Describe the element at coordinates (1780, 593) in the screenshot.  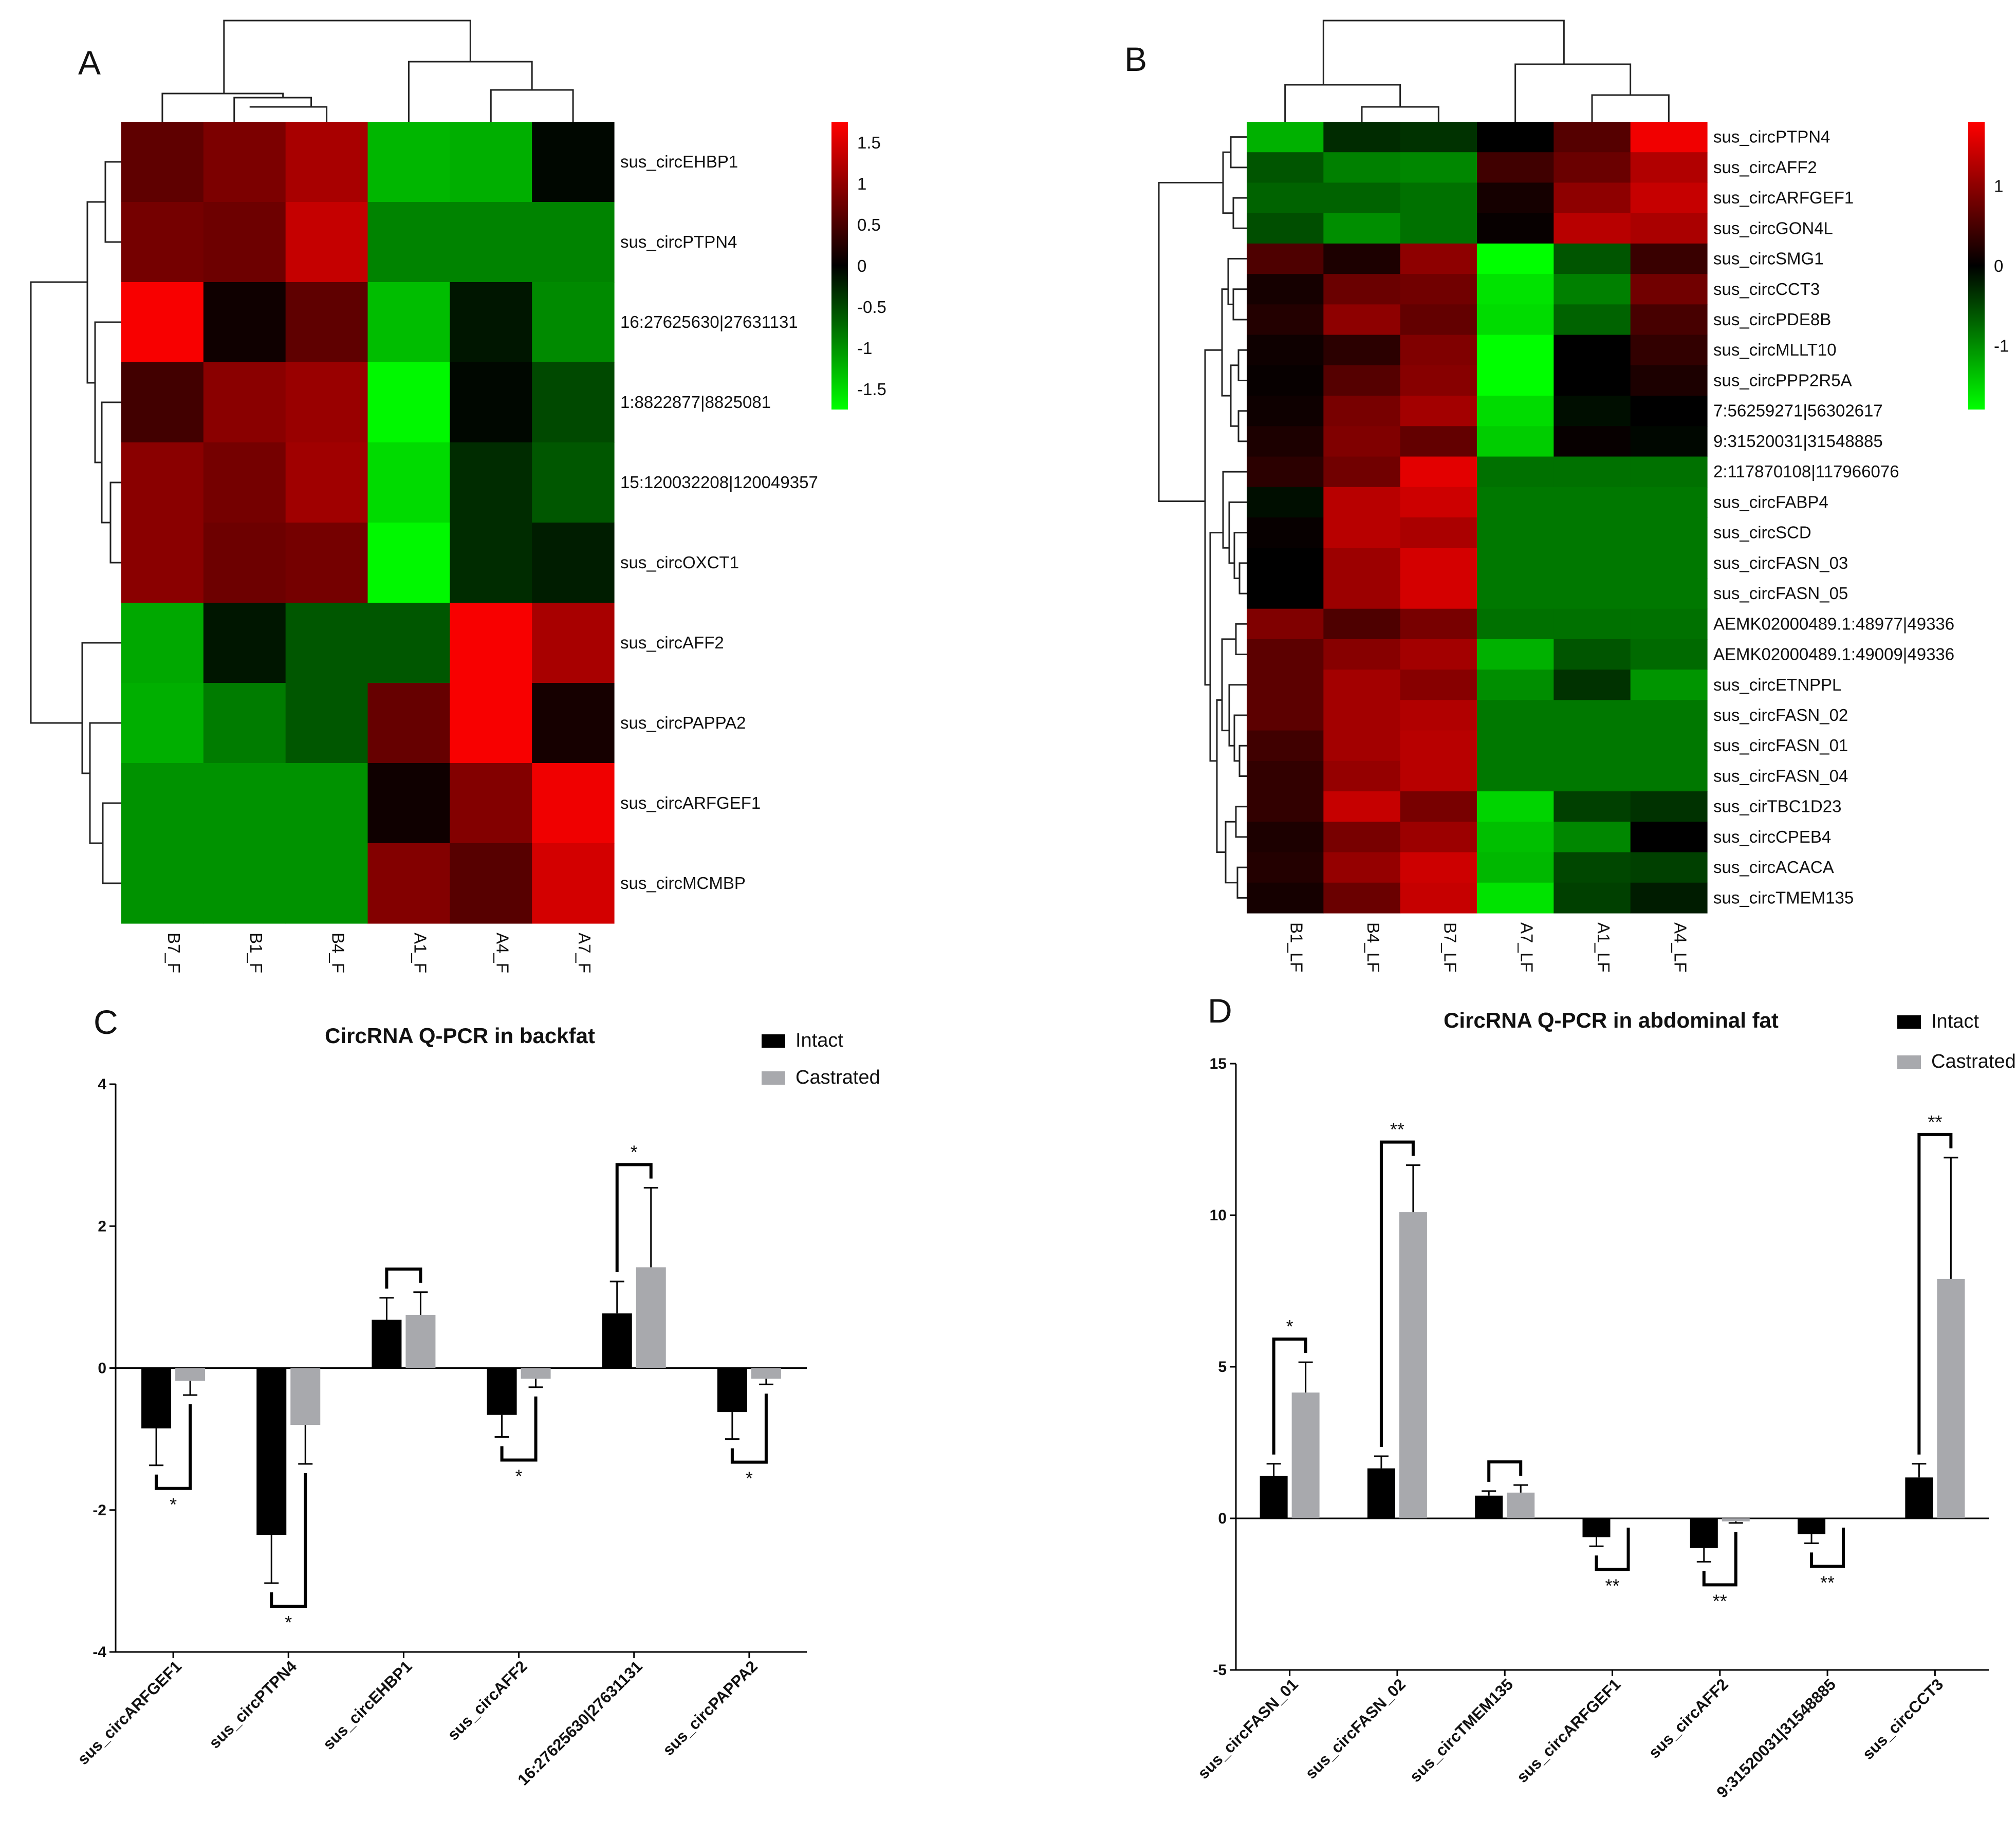
I see `row-label: sus_circFASN_05` at that location.